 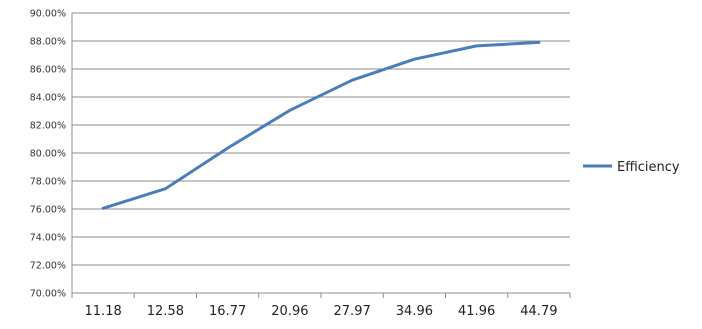 I want to click on y-tick-label: 88.00%, so click(x=48, y=42).